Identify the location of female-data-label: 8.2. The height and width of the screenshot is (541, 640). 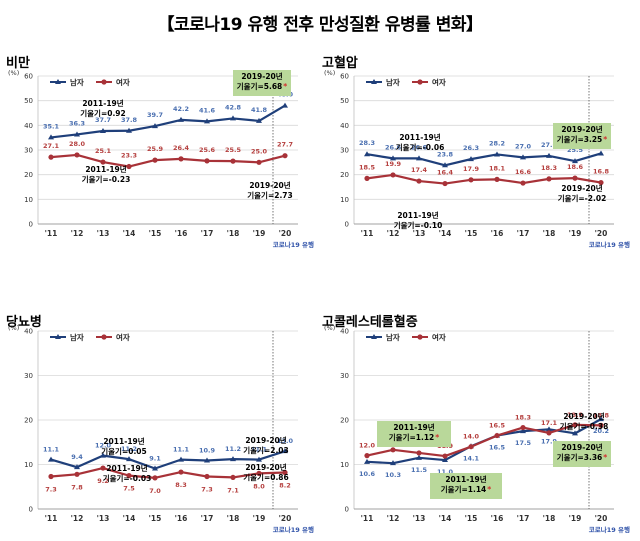
(285, 486).